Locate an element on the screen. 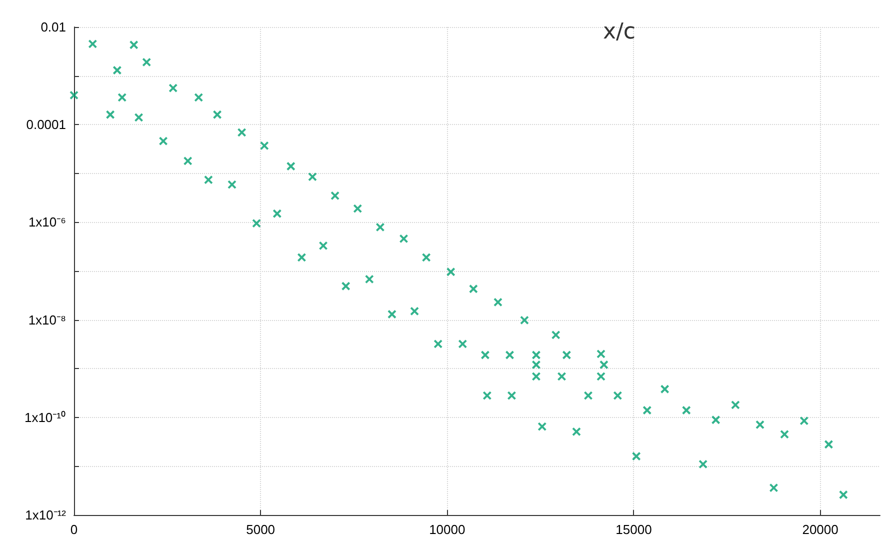  x-tick-label: 20000 is located at coordinates (820, 529).